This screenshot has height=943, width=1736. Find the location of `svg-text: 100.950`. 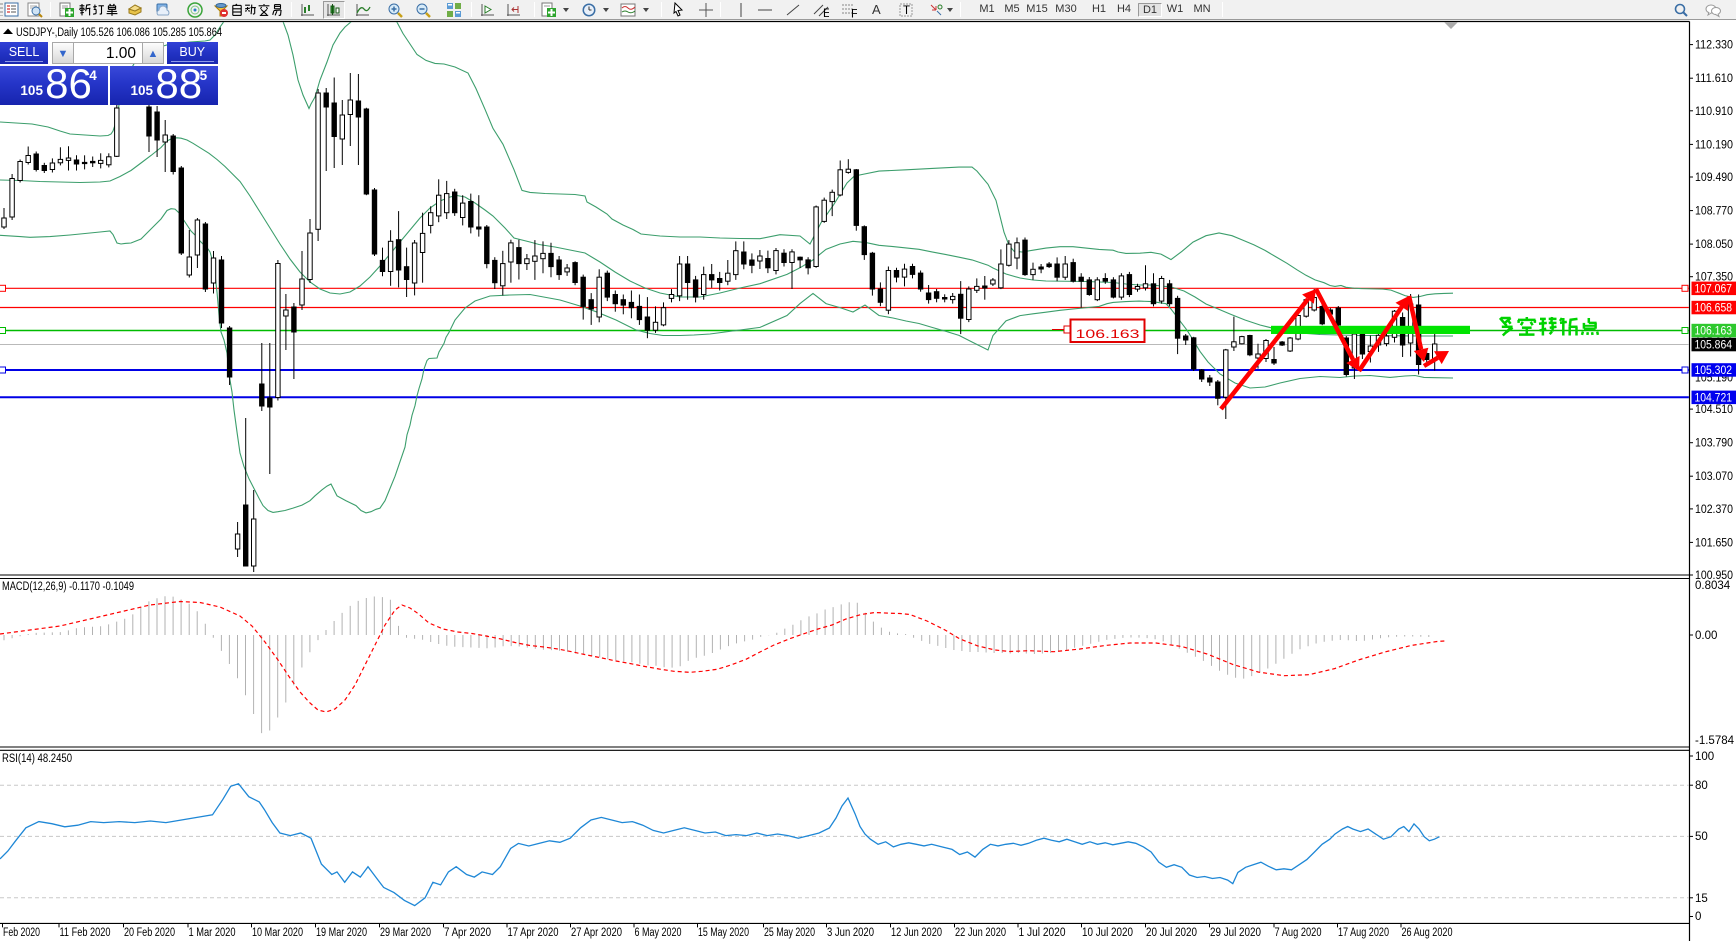

svg-text: 100.950 is located at coordinates (1714, 576).